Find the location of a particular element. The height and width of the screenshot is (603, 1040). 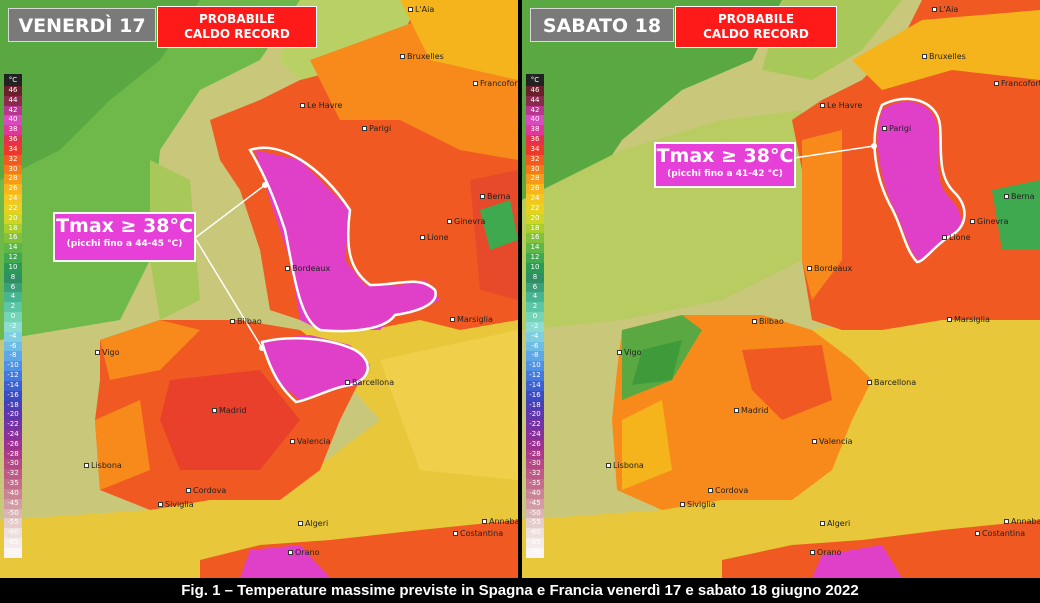

scale-cell: 18 is located at coordinates (13, 228).